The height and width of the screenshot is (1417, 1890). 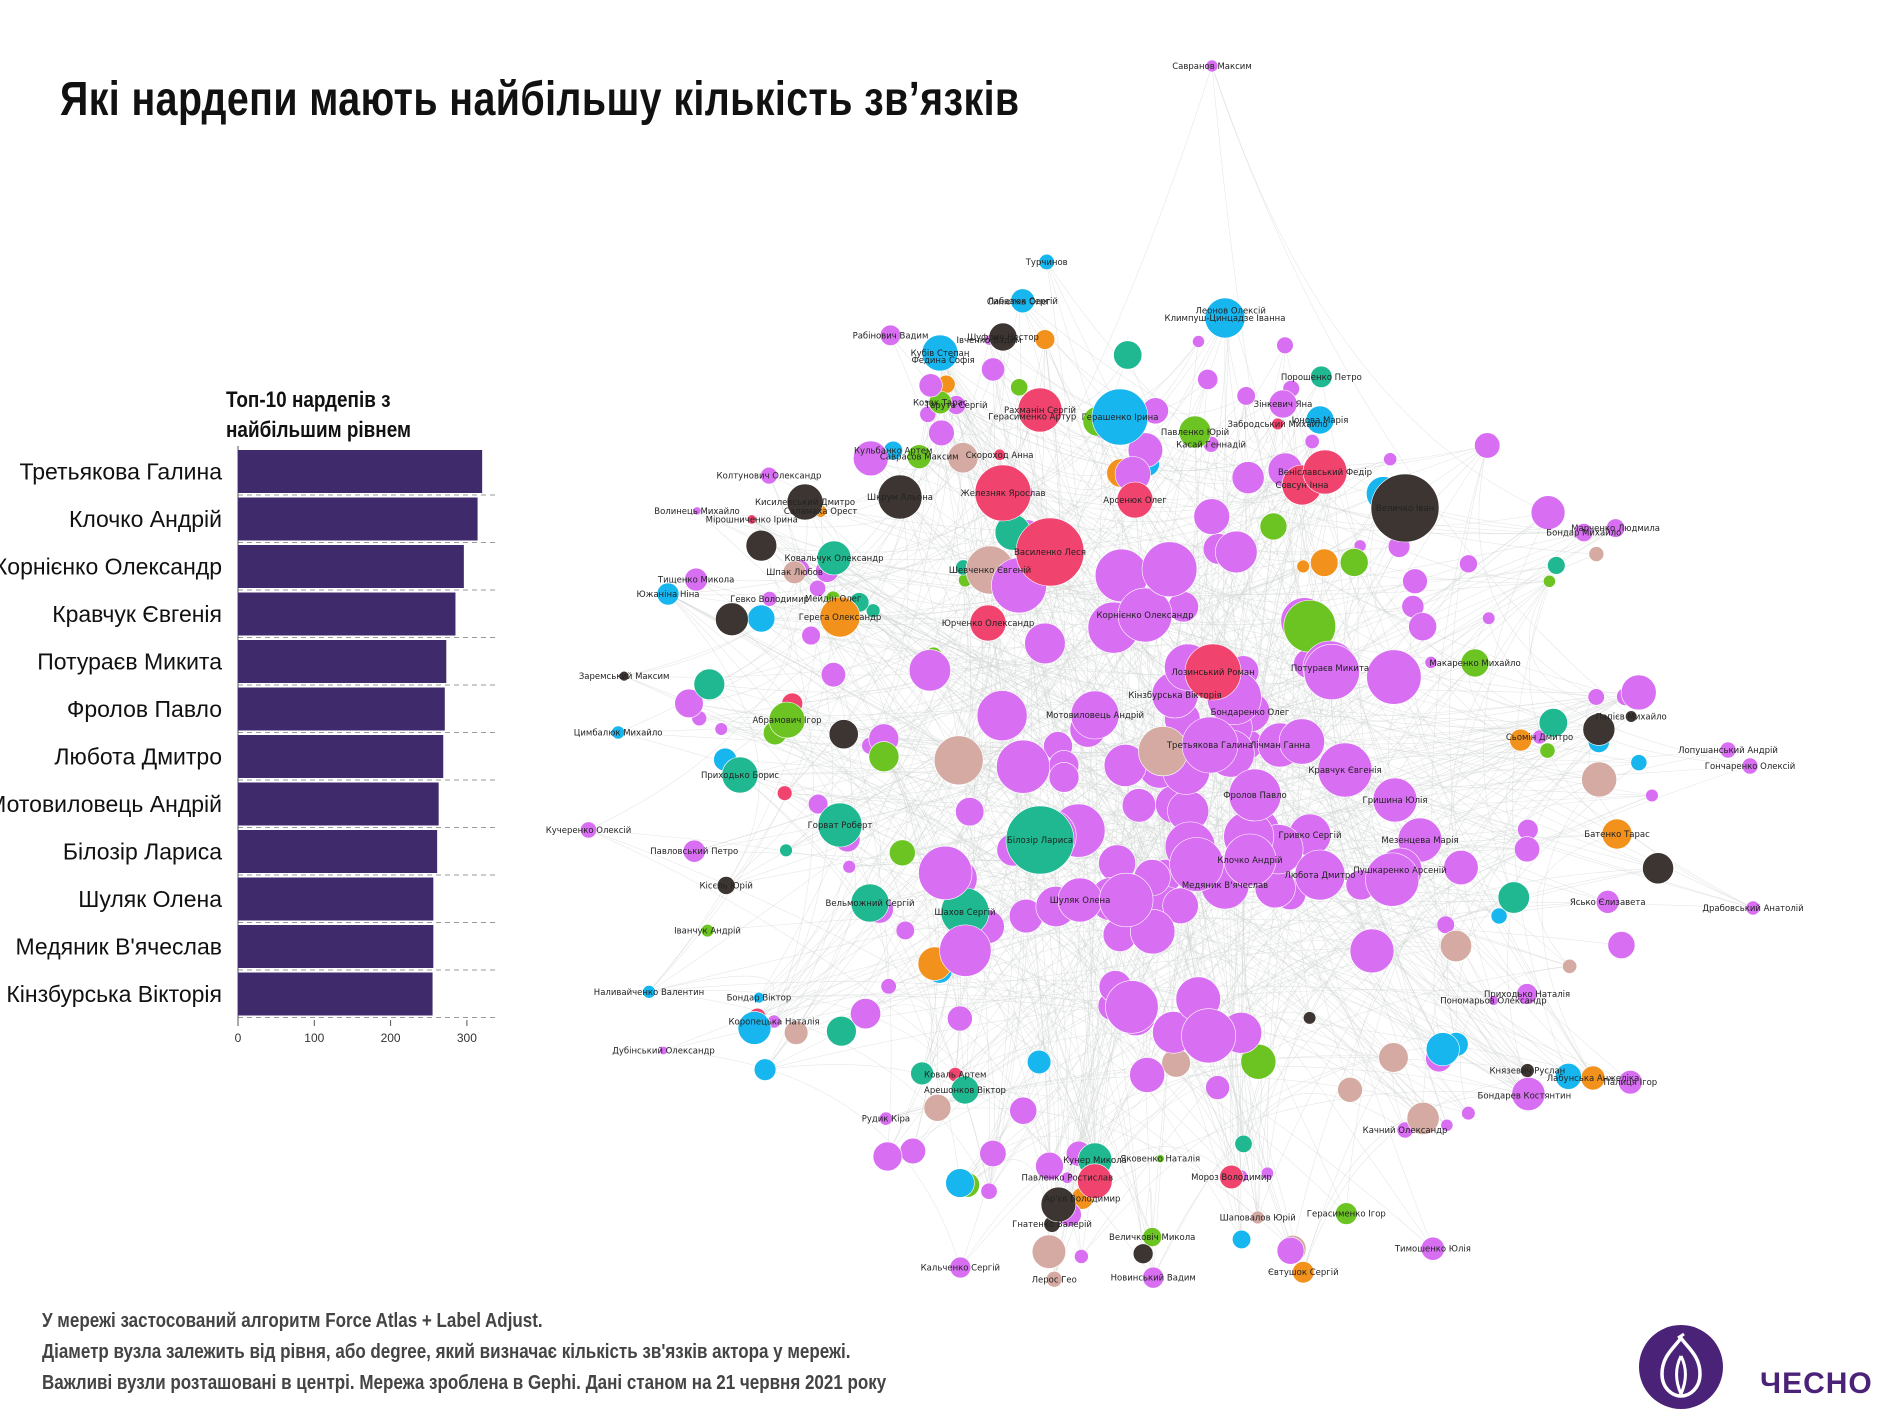 What do you see at coordinates (1303, 1273) in the screenshot?
I see `network-node-label: Євтушок Сергій` at bounding box center [1303, 1273].